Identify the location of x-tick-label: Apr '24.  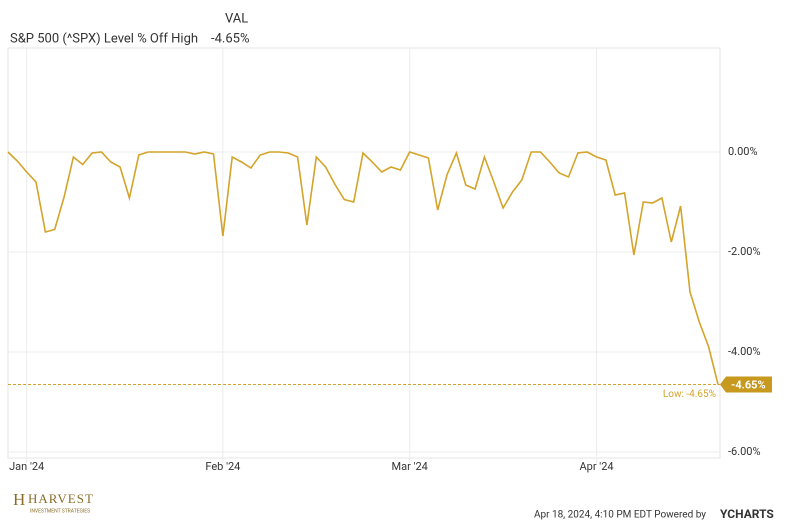
(596, 466).